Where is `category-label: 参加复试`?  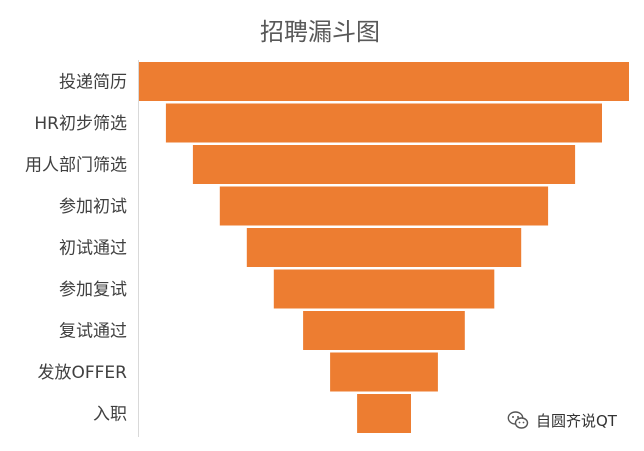
category-label: 参加复试 is located at coordinates (93, 290).